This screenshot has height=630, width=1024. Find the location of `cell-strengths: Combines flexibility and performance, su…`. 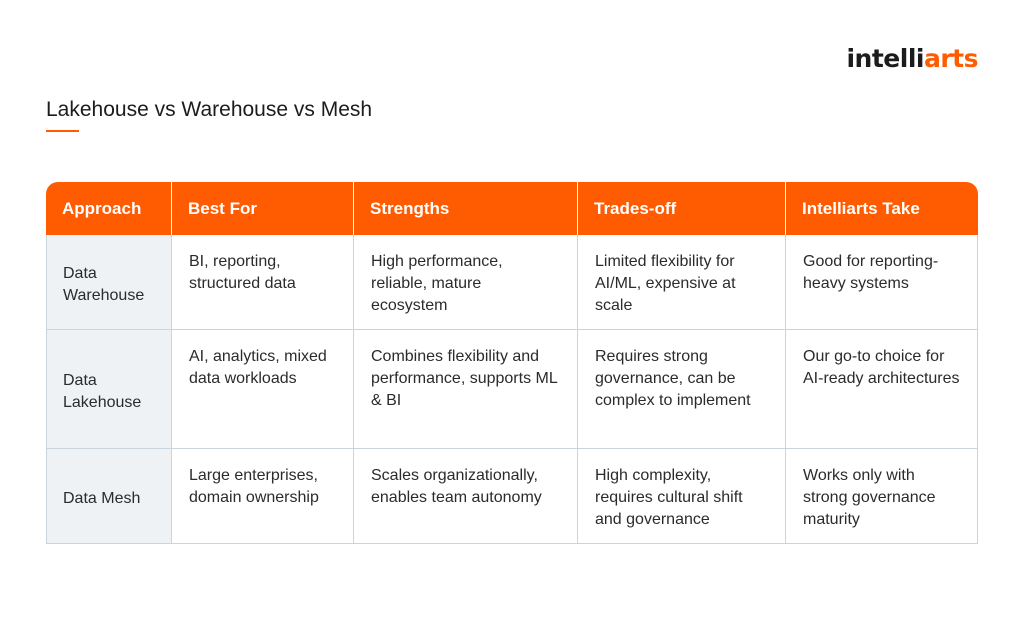

cell-strengths: Combines flexibility and performance, su… is located at coordinates (466, 389).